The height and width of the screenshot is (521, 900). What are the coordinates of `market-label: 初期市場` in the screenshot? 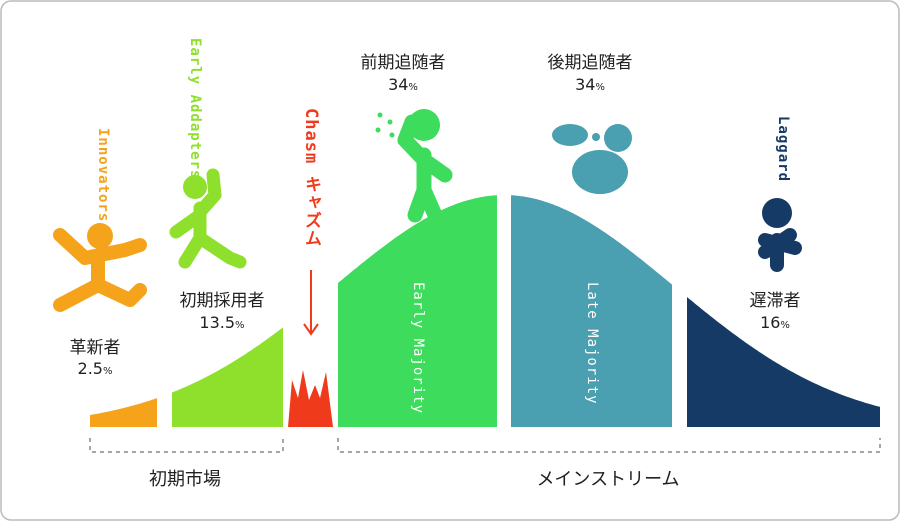 It's located at (185, 479).